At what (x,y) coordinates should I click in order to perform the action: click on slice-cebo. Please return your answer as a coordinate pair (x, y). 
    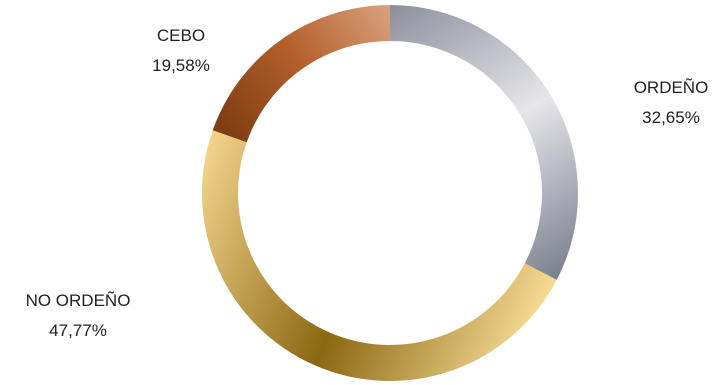
    Looking at the image, I should click on (301, 74).